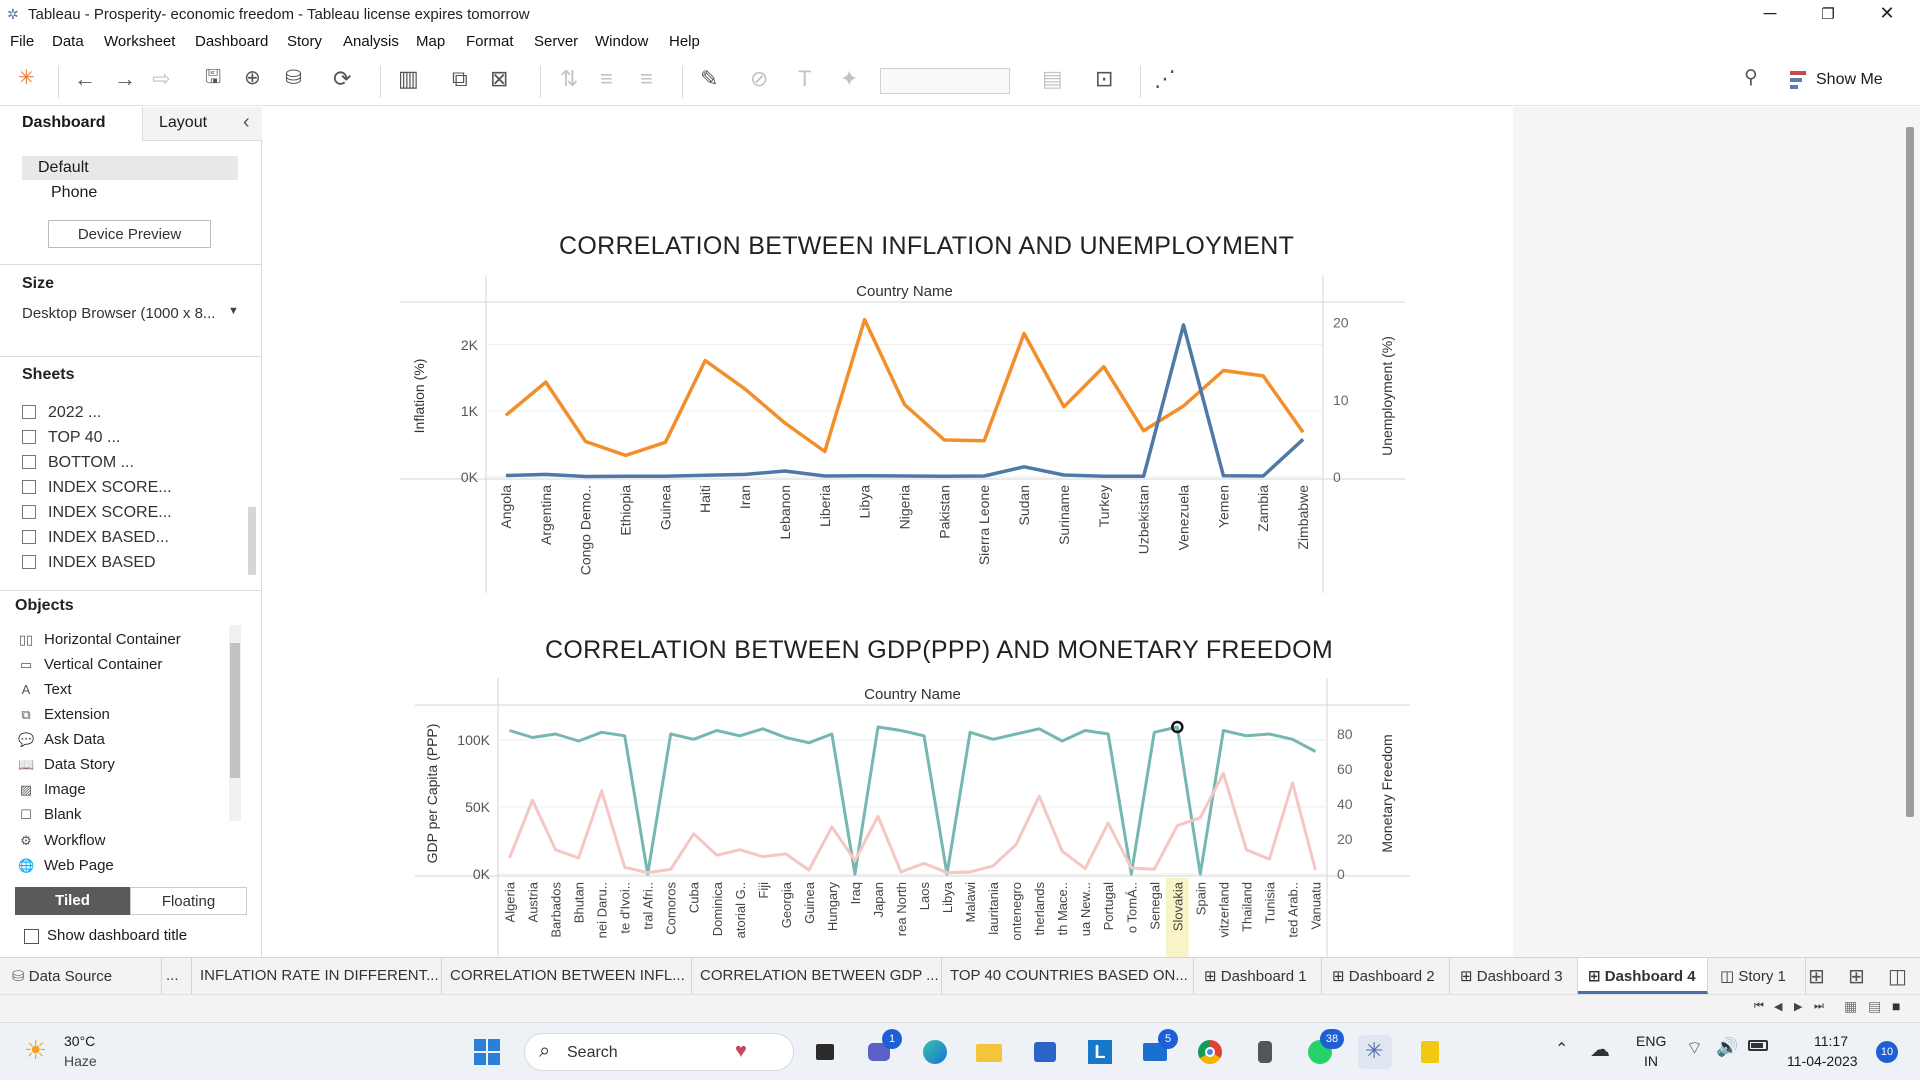  What do you see at coordinates (52, 789) in the screenshot?
I see `object-image: ▨ Image` at bounding box center [52, 789].